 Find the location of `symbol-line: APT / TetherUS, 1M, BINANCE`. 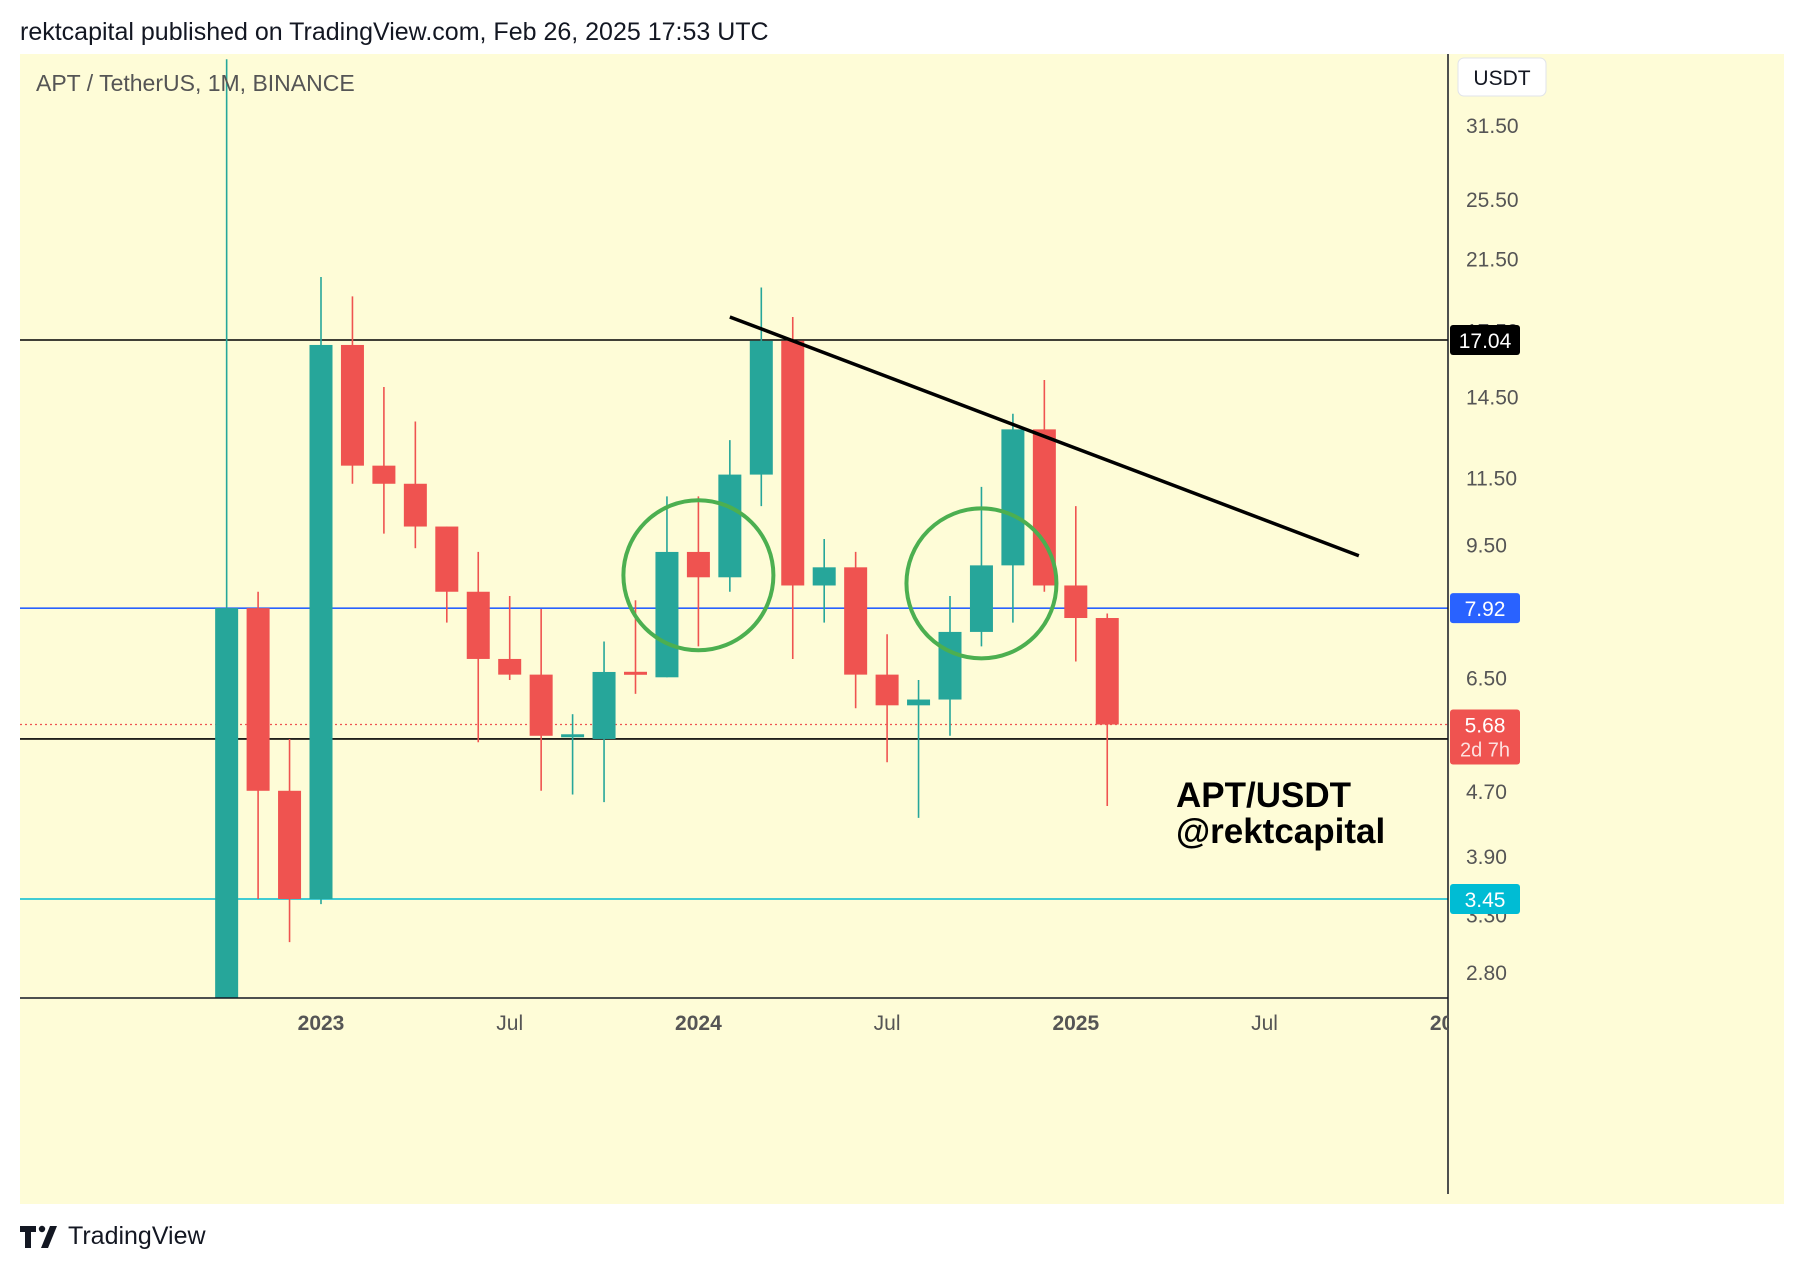

symbol-line: APT / TetherUS, 1M, BINANCE is located at coordinates (195, 83).